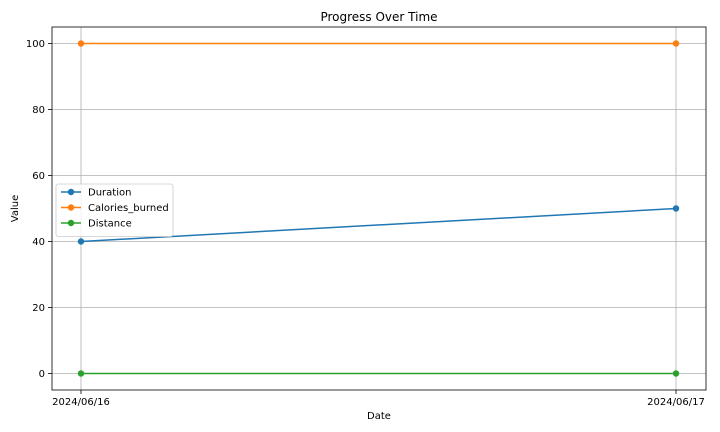  What do you see at coordinates (379, 416) in the screenshot?
I see `x-axis-label: Date` at bounding box center [379, 416].